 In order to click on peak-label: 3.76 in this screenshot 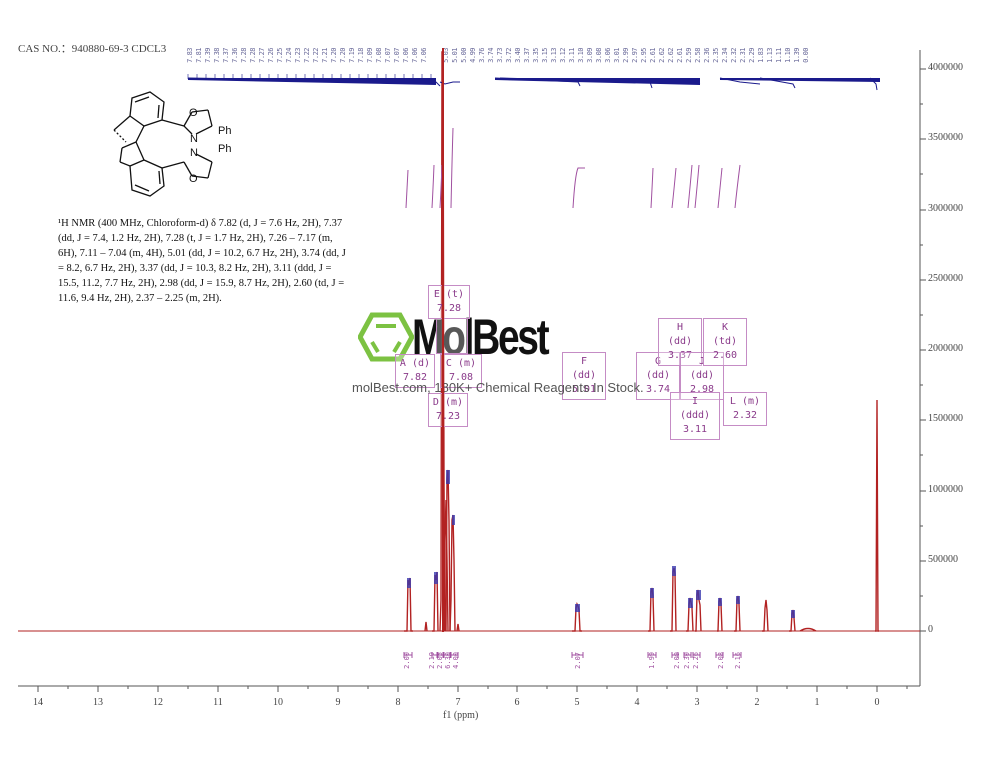, I will do `click(482, 55)`.